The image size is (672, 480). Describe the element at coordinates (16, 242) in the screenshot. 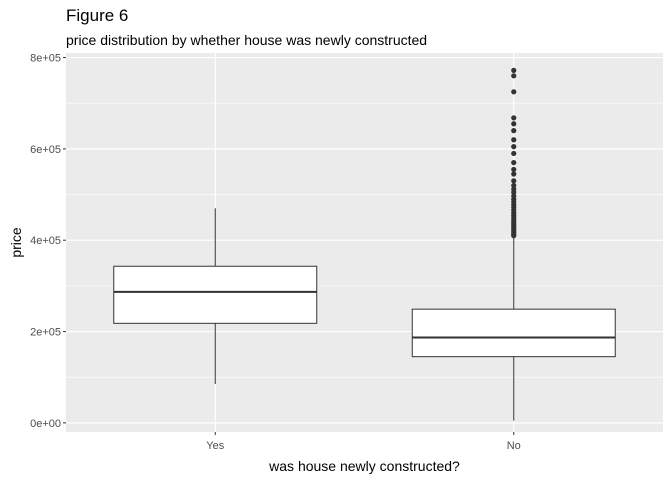

I see `y-axis-title: price` at that location.